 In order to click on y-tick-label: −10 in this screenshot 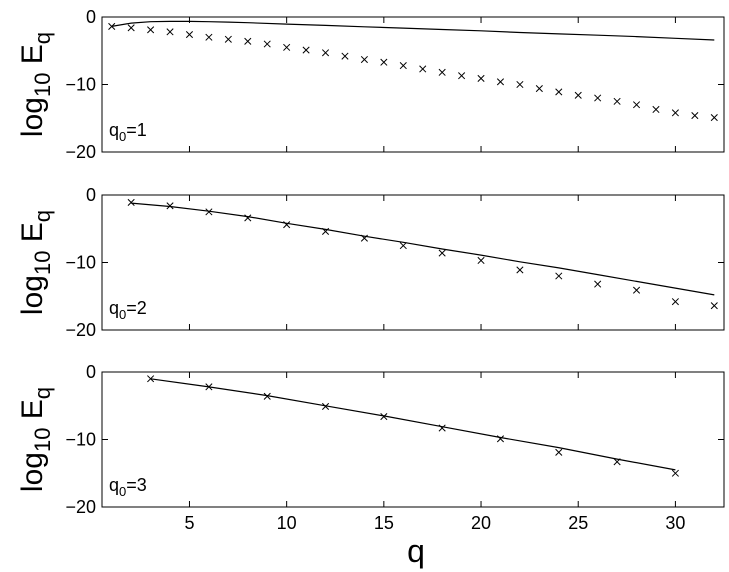, I will do `click(80, 263)`.